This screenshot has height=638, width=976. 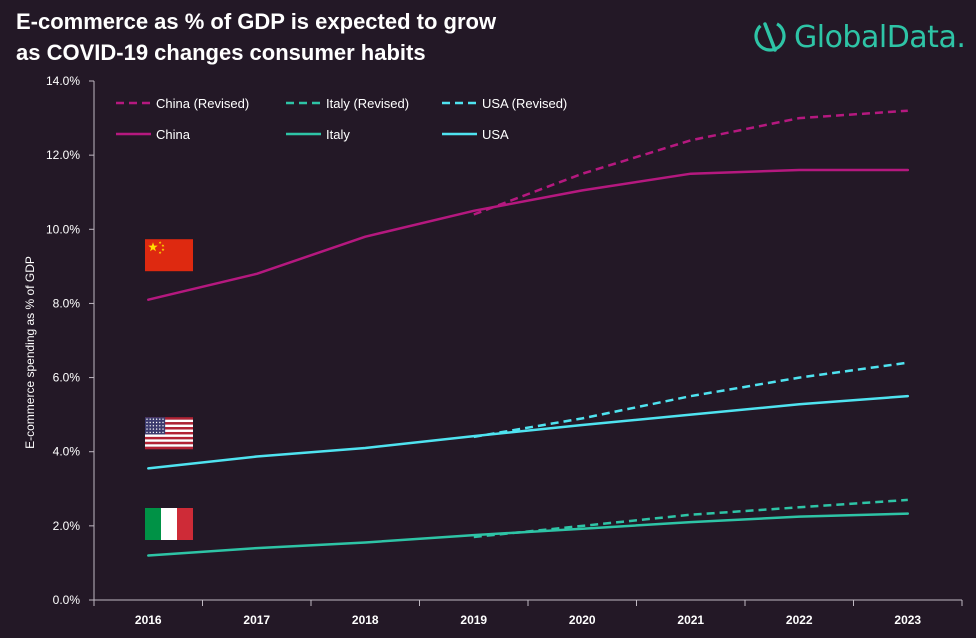 What do you see at coordinates (582, 620) in the screenshot?
I see `x-tick-label: 2020` at bounding box center [582, 620].